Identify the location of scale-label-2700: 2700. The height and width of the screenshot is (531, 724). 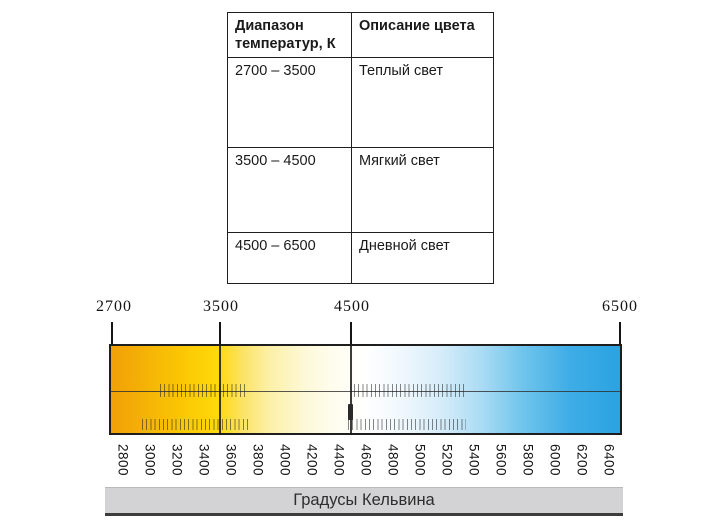
(114, 306).